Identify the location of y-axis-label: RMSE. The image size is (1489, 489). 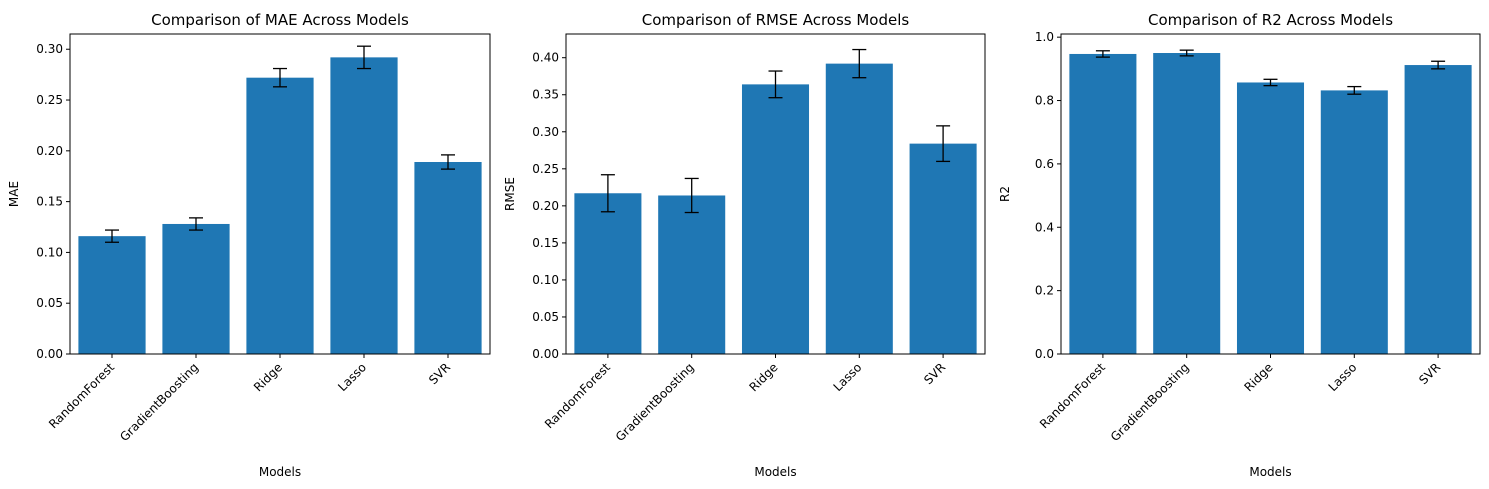
(510, 194).